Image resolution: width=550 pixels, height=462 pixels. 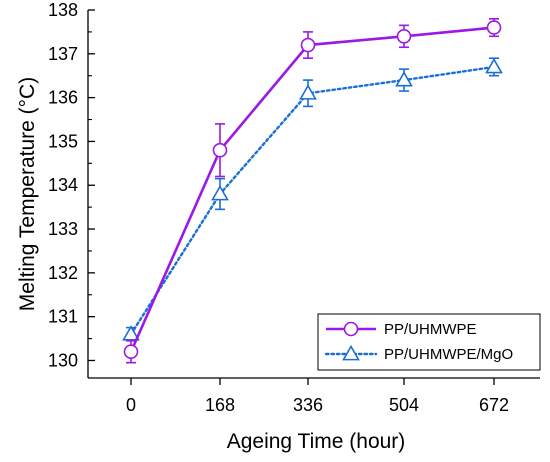 What do you see at coordinates (63, 360) in the screenshot?
I see `y-tick-label: 130` at bounding box center [63, 360].